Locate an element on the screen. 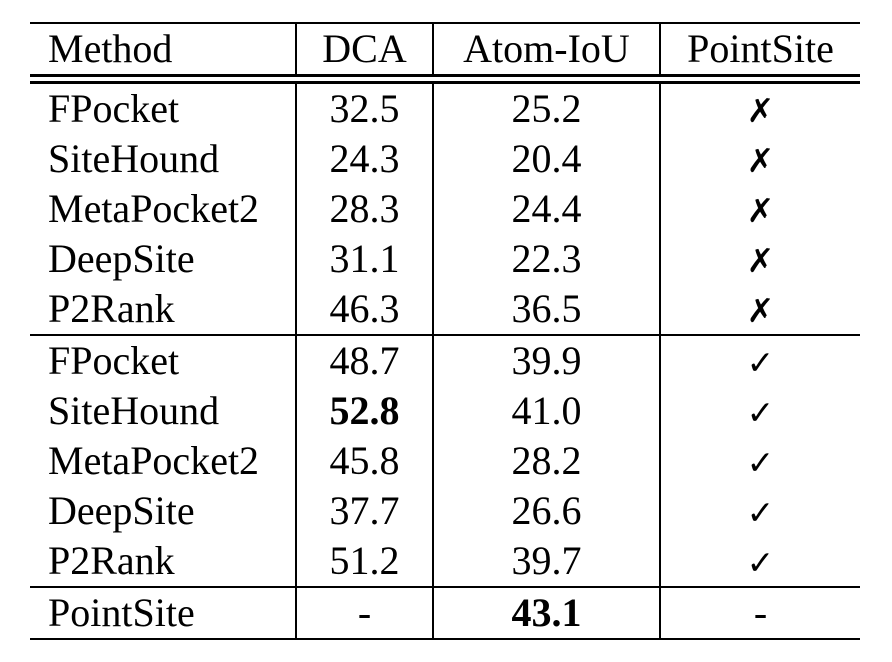 This screenshot has height=662, width=892. table-row: PointSite -43.1- is located at coordinates (445, 613).